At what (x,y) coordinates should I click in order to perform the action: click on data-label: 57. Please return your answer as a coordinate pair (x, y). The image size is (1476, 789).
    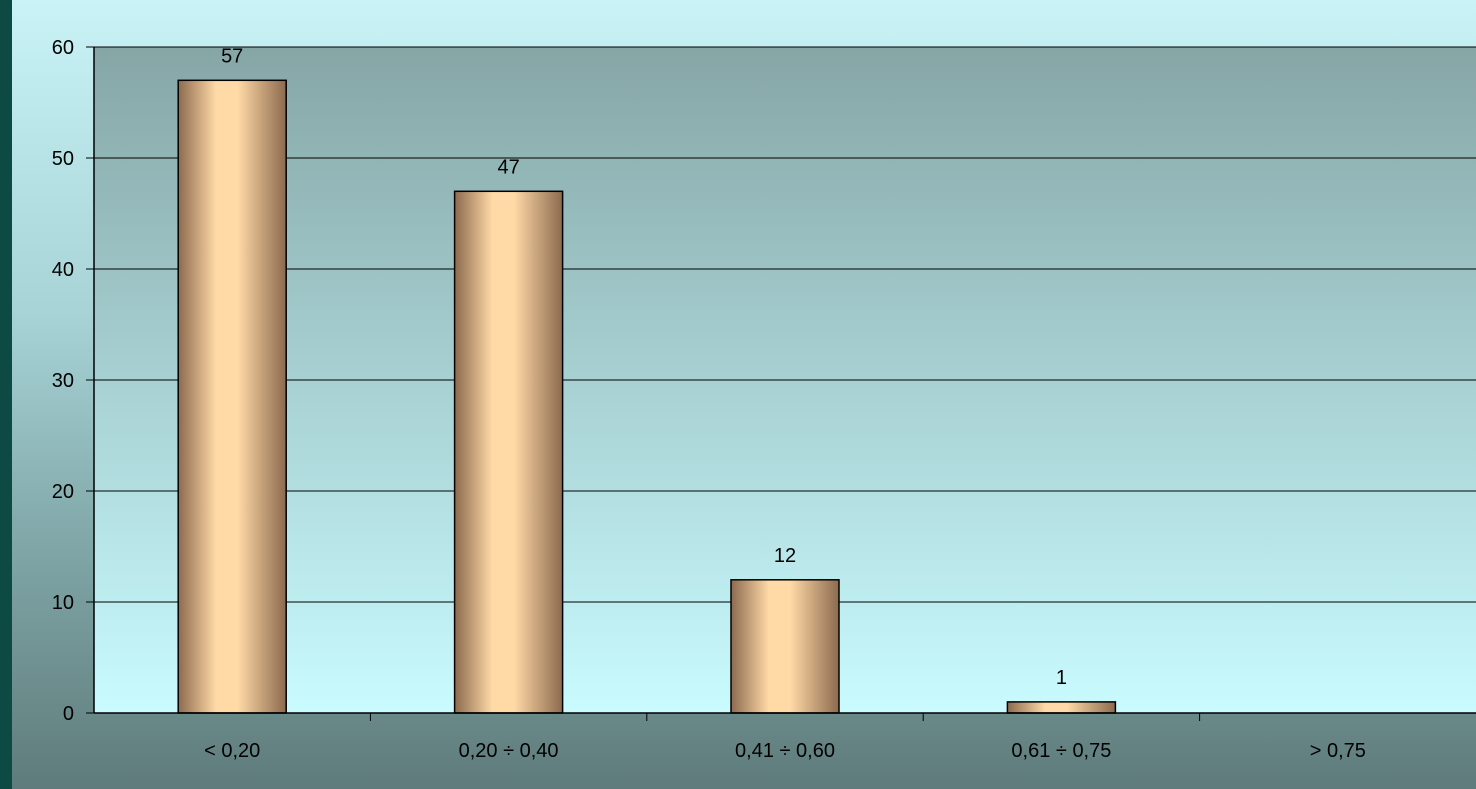
    Looking at the image, I should click on (232, 56).